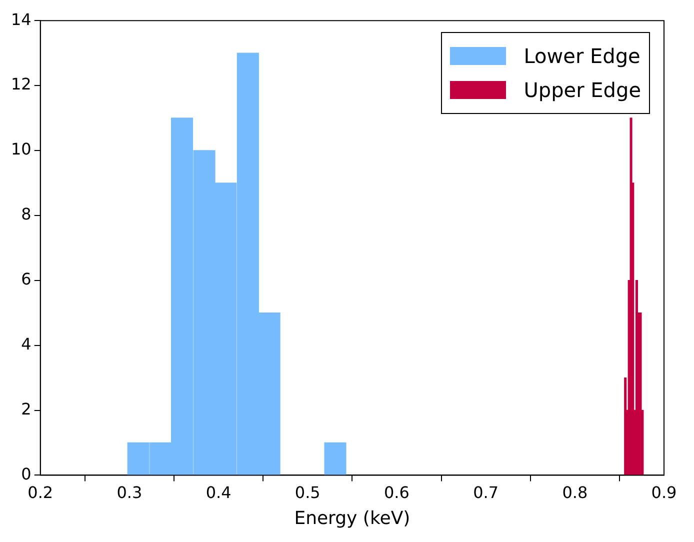 The height and width of the screenshot is (542, 694). Describe the element at coordinates (582, 90) in the screenshot. I see `legend-label: Upper Edge` at that location.